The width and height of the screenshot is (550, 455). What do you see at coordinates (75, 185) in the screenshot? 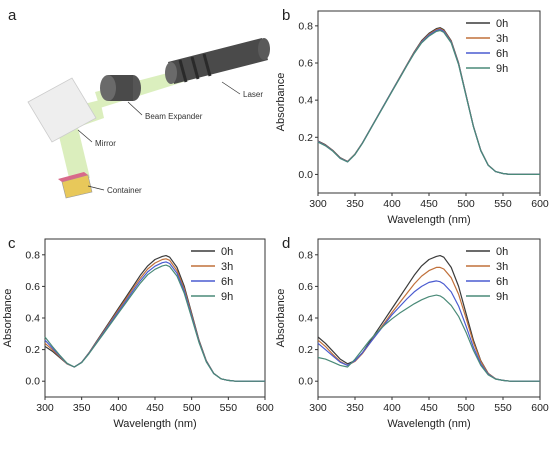
I see `container` at bounding box center [75, 185].